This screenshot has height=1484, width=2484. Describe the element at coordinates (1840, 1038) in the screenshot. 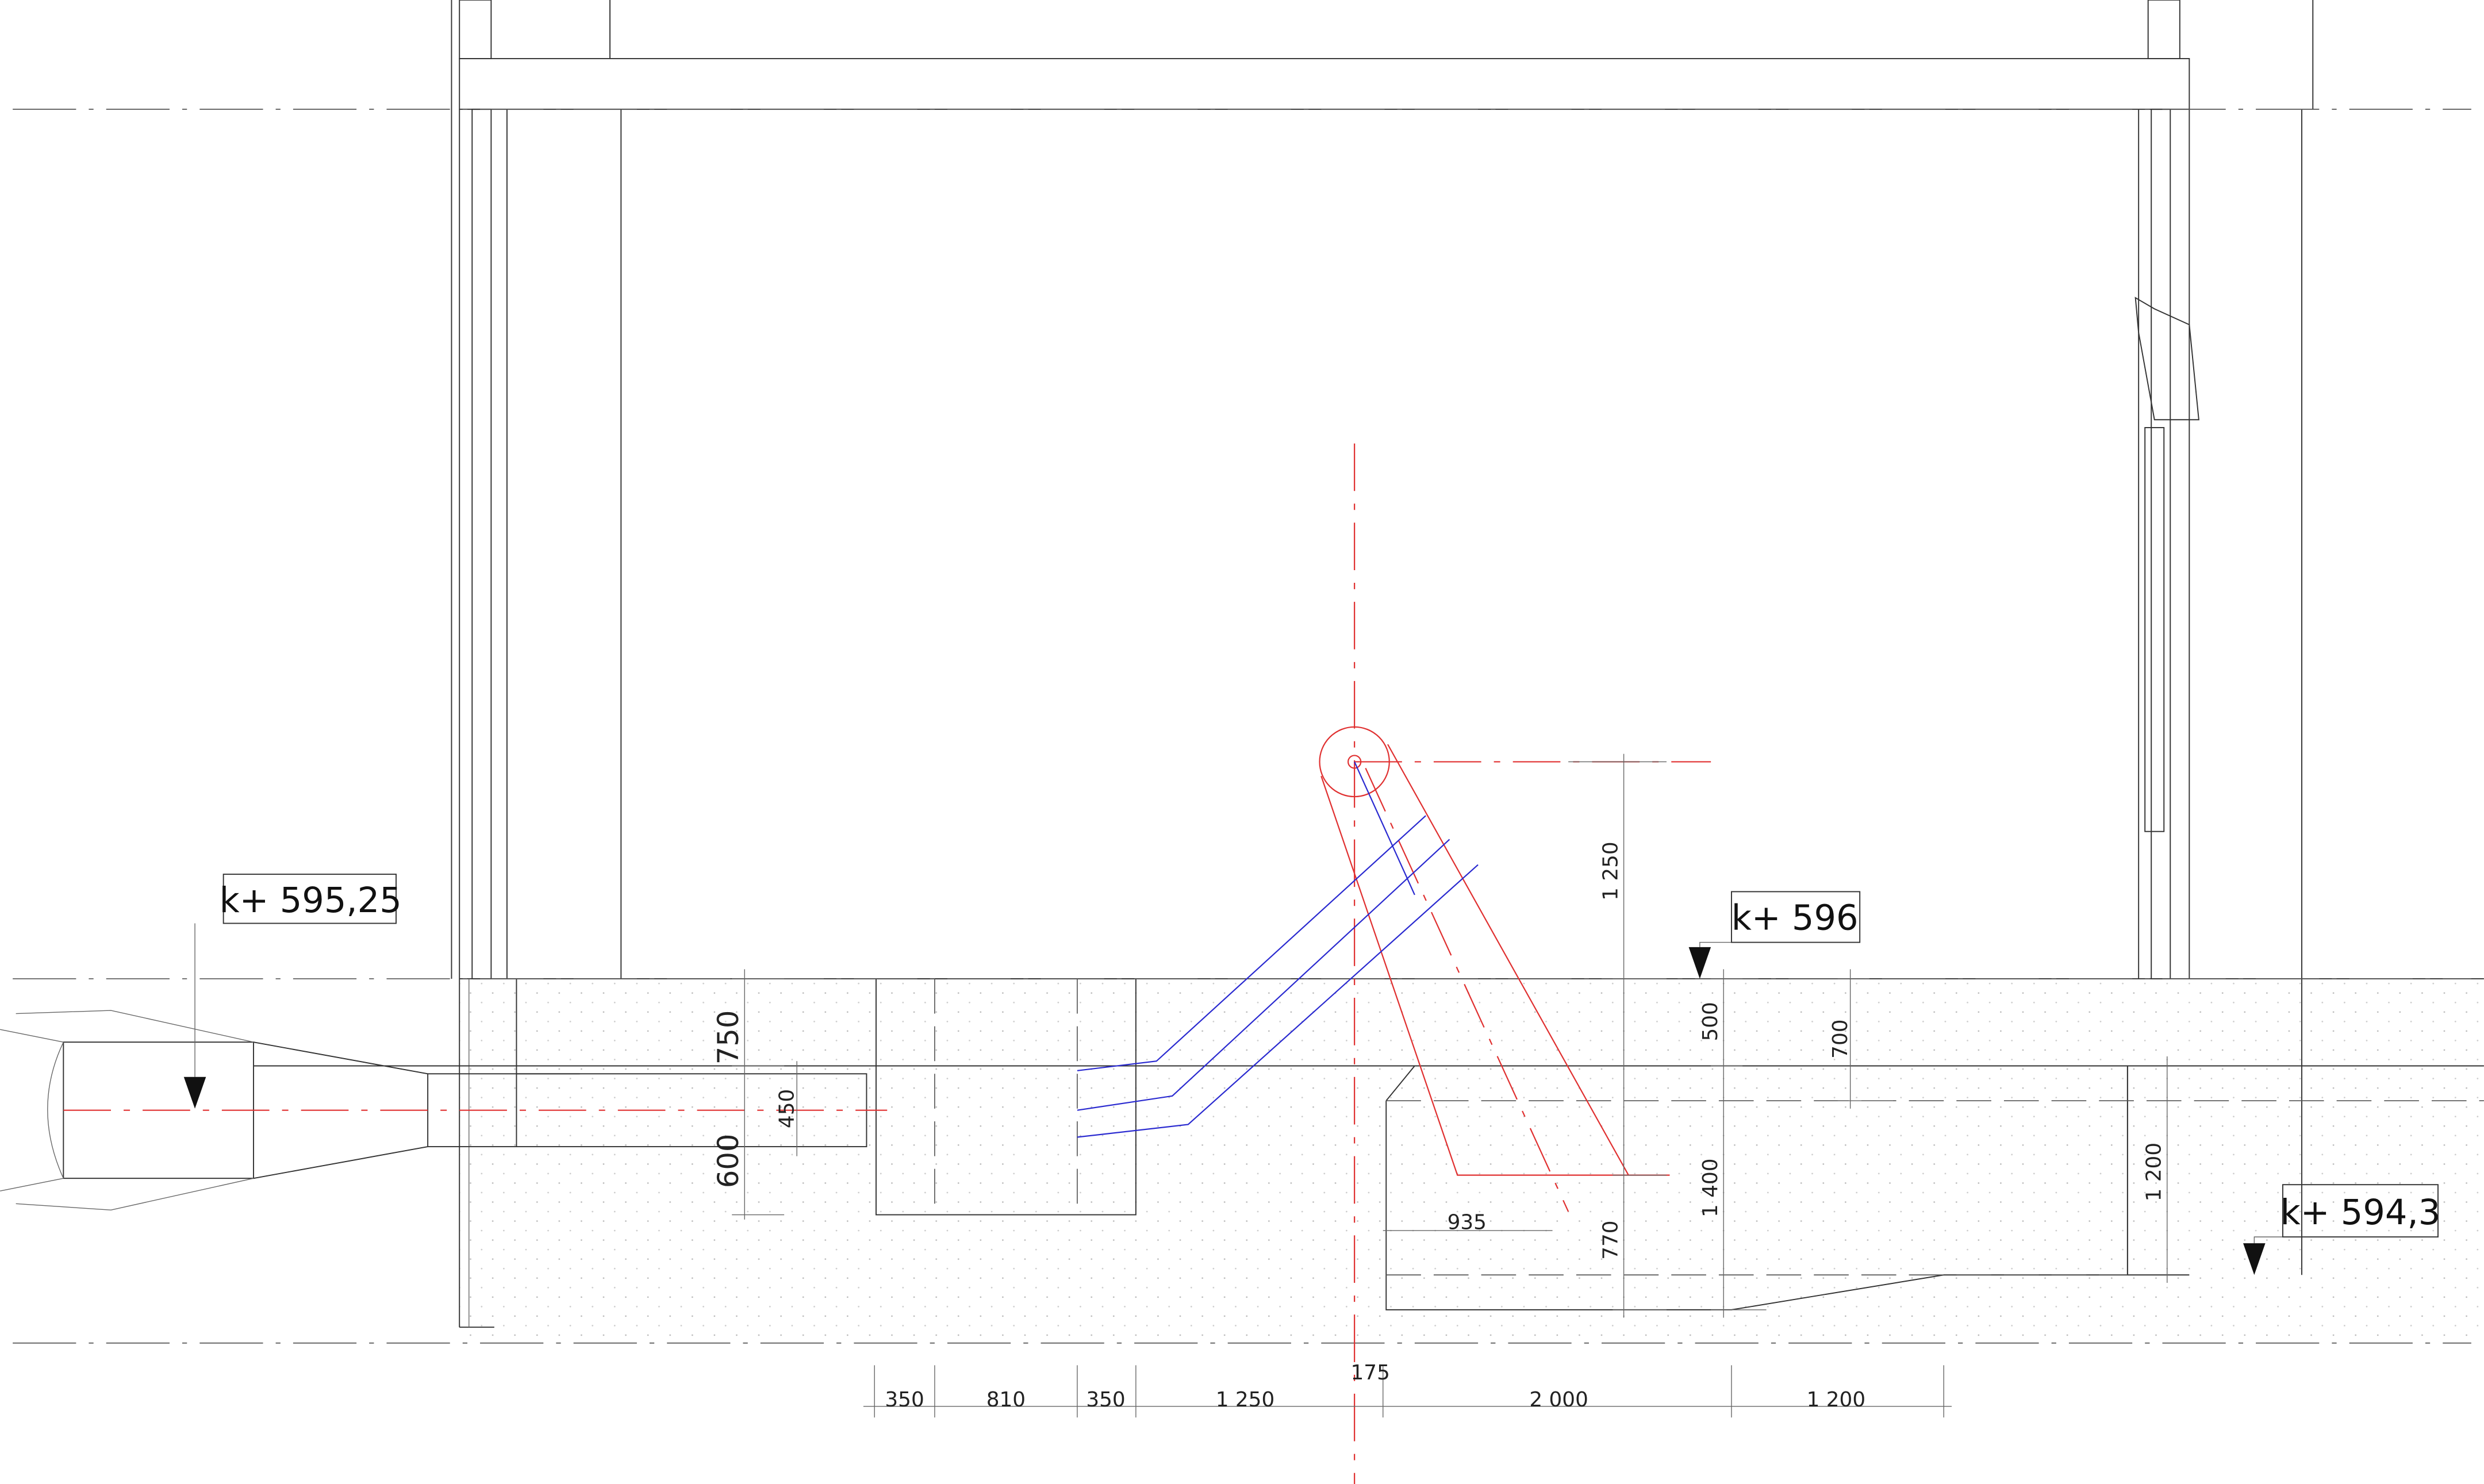

I see `dimension: 700` at that location.